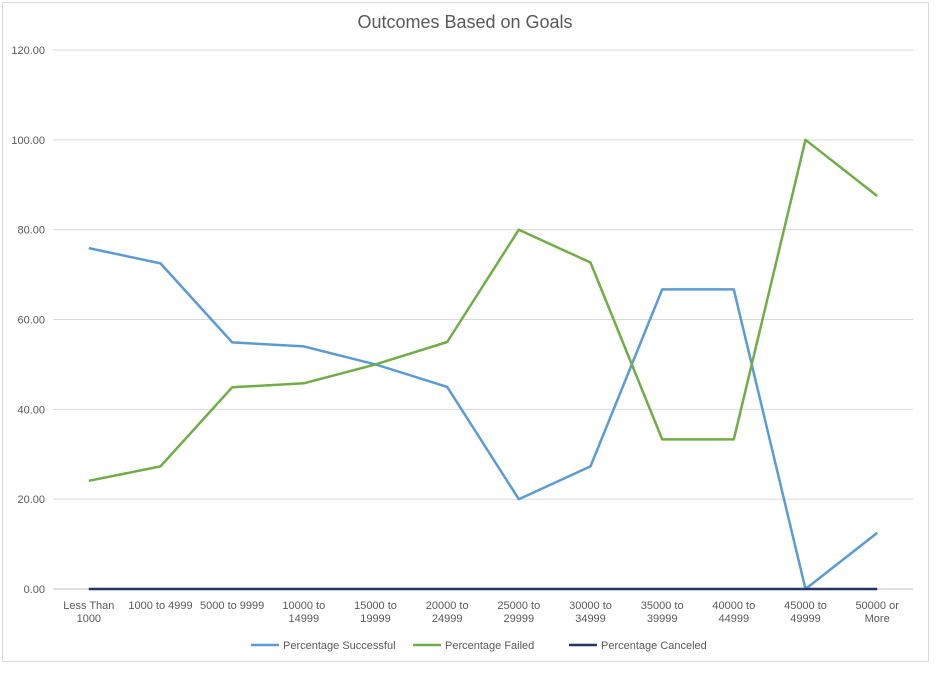  I want to click on legend-label: Percentage Failed, so click(489, 646).